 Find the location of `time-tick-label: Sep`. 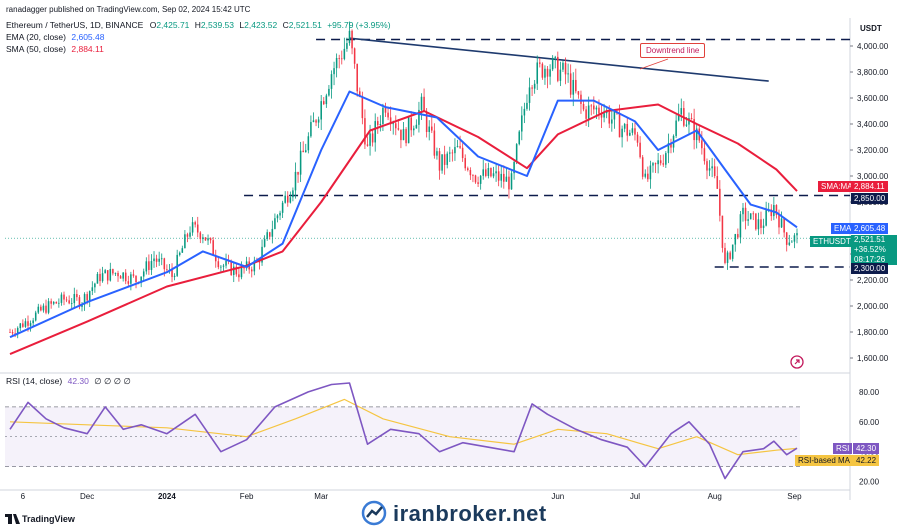

time-tick-label: Sep is located at coordinates (794, 496).